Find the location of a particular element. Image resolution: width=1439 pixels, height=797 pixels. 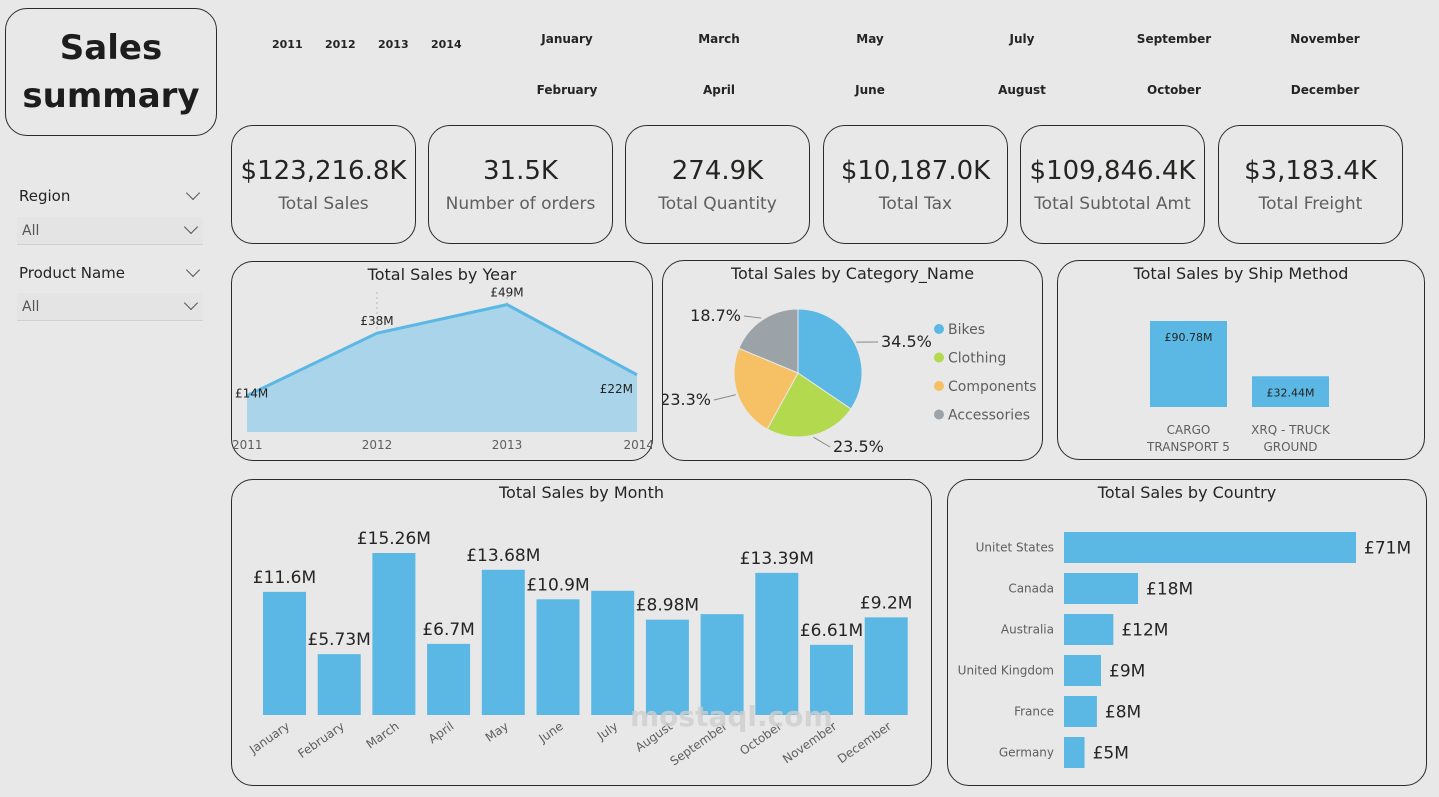

legend-label: Clothing is located at coordinates (977, 359).